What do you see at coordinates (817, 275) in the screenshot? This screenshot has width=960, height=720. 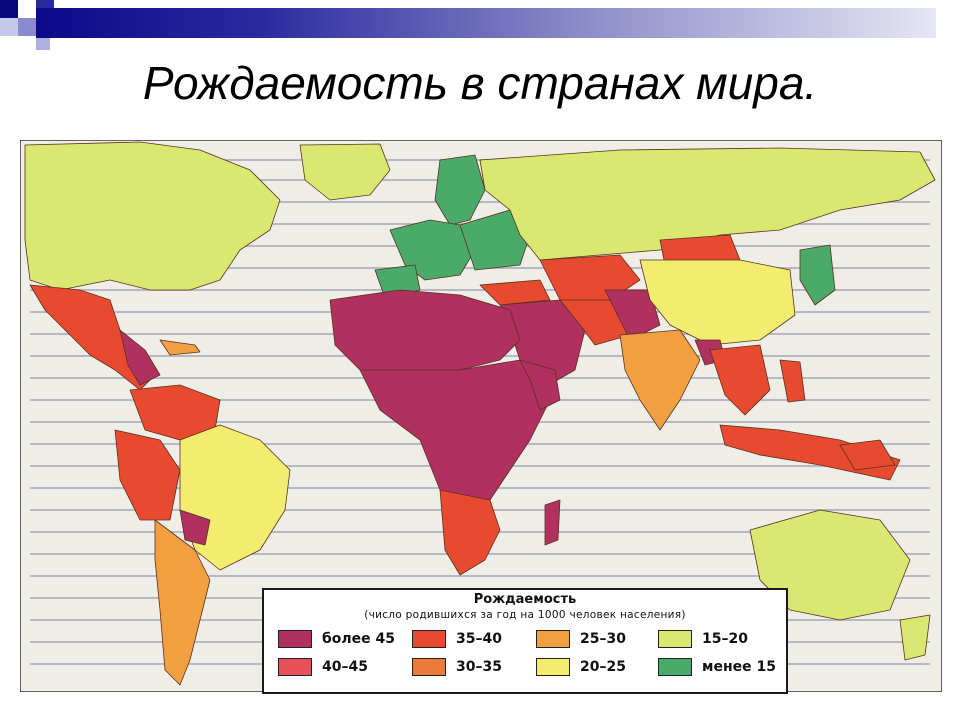 I see `korea-japan-region` at bounding box center [817, 275].